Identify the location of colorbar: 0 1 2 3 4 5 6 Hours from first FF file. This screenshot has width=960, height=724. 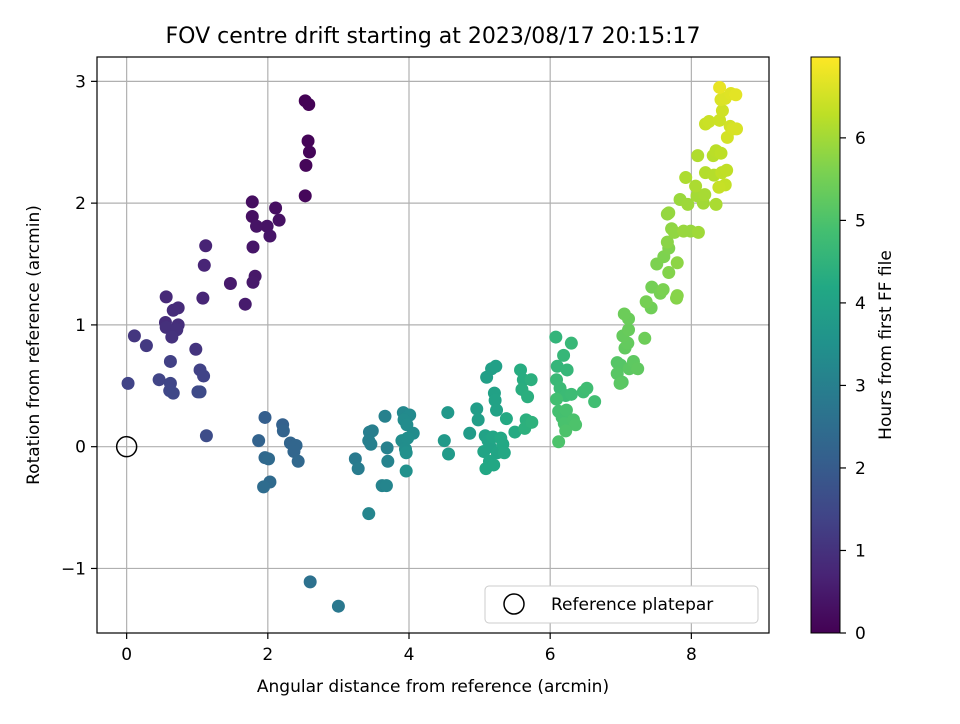
(853, 350).